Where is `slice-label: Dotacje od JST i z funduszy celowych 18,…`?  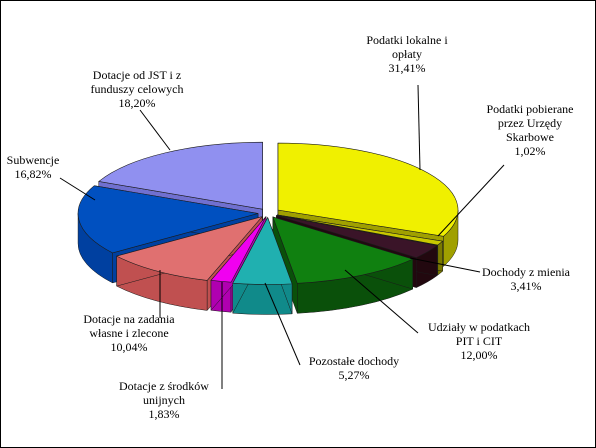
slice-label: Dotacje od JST i z funduszy celowych 18,… is located at coordinates (137, 89).